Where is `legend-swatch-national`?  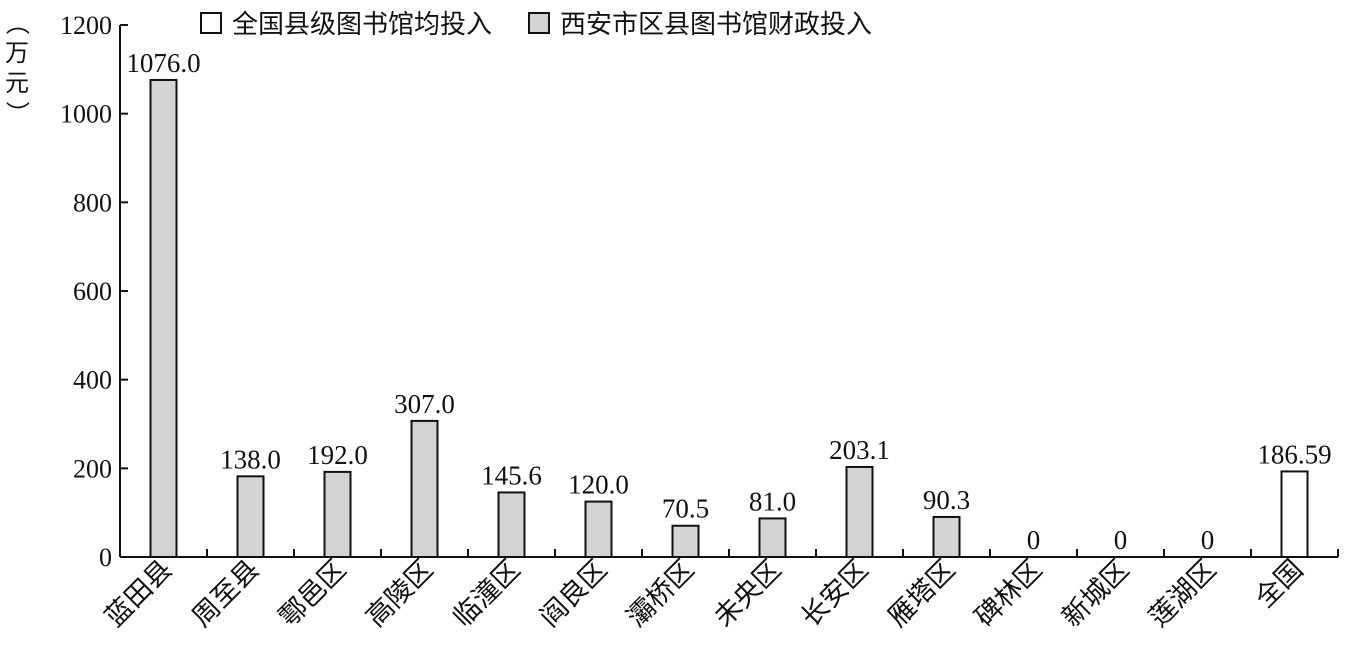 legend-swatch-national is located at coordinates (211, 22).